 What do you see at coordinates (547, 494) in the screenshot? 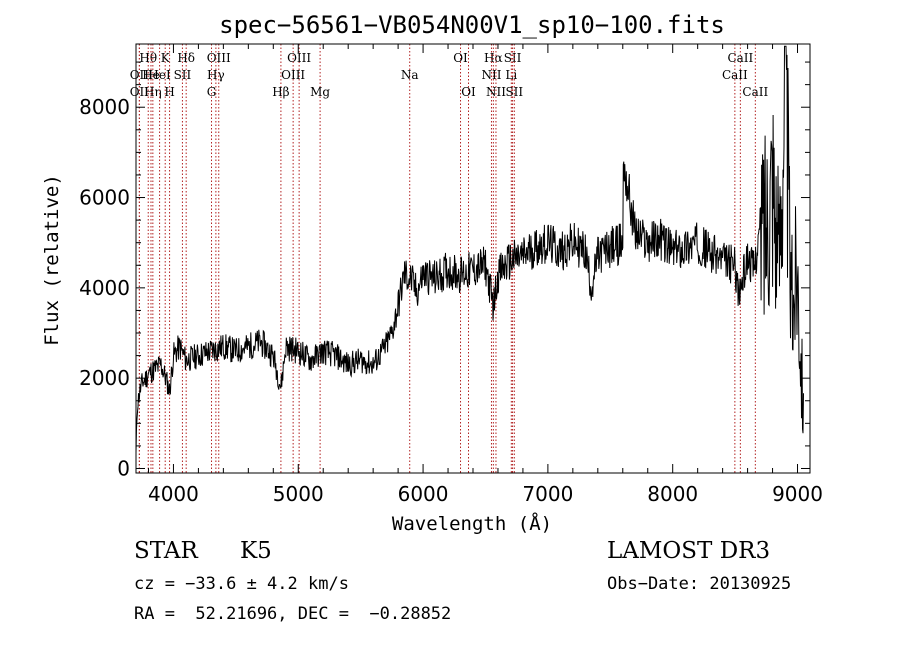
I see `x-tick-label: 7000` at bounding box center [547, 494].